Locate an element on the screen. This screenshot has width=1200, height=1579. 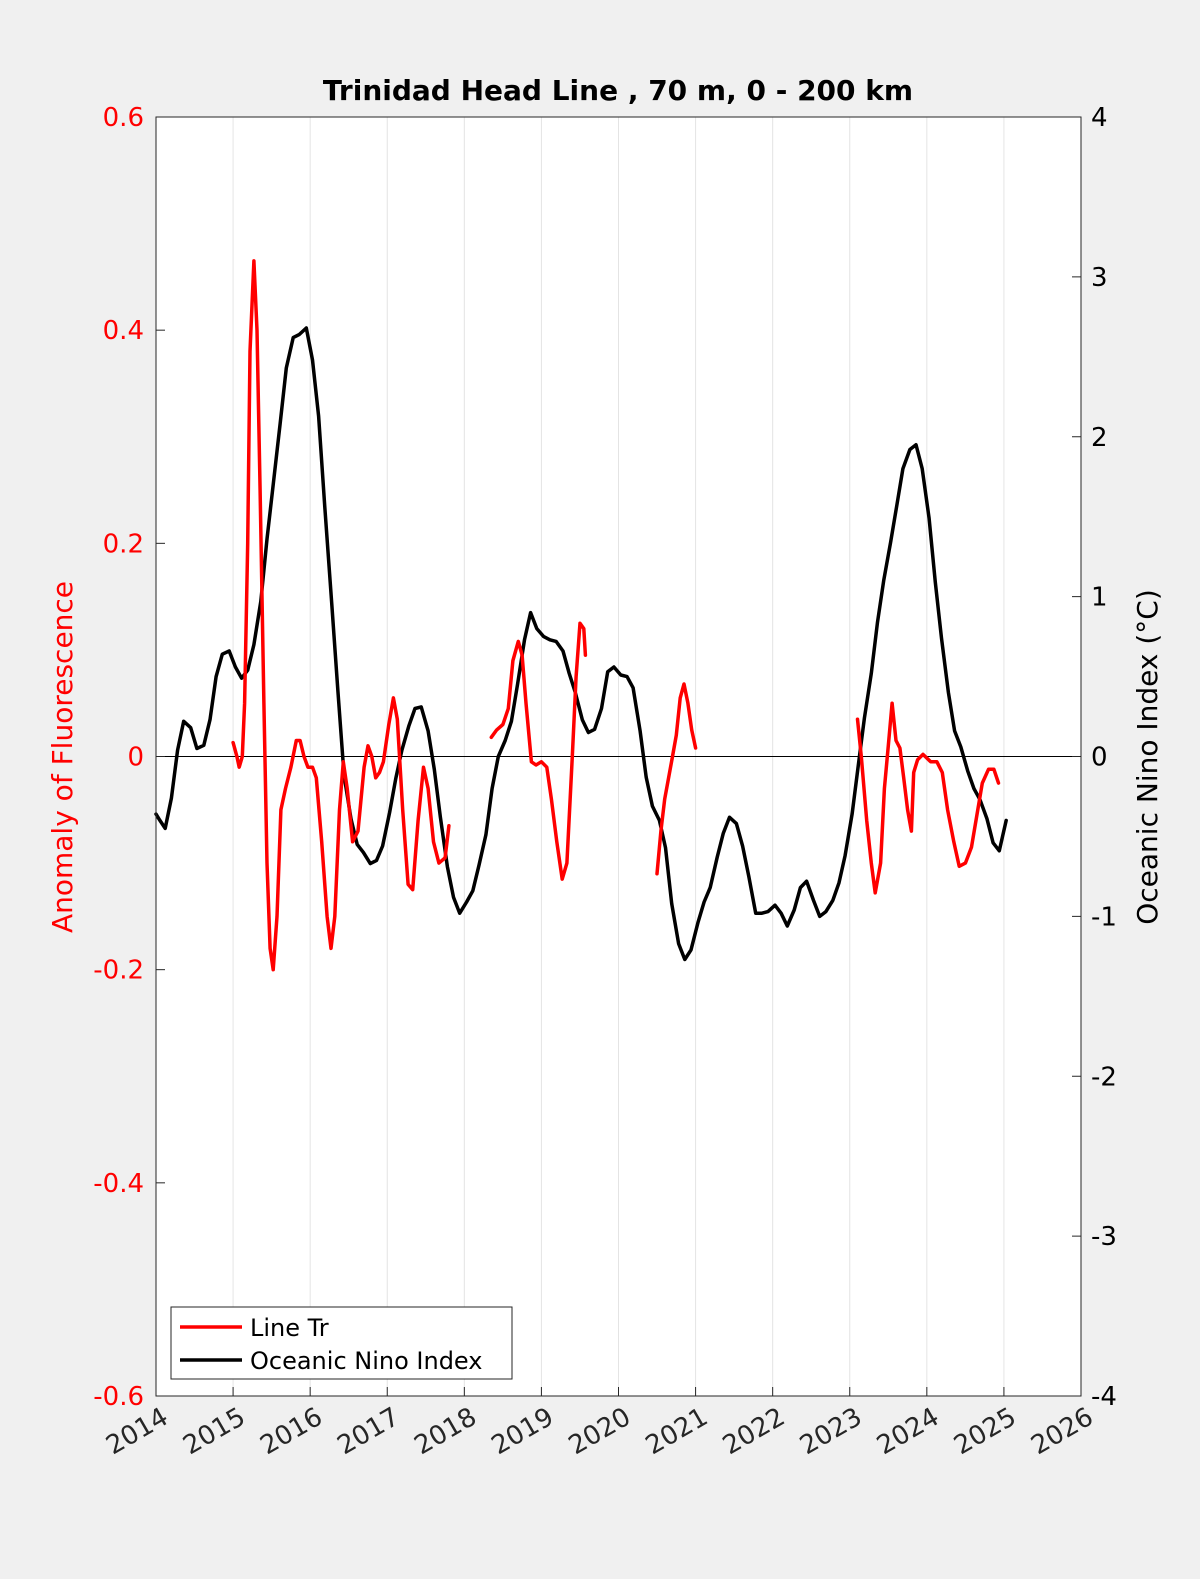
y-left-tick-label: 0.2 is located at coordinates (123, 544).